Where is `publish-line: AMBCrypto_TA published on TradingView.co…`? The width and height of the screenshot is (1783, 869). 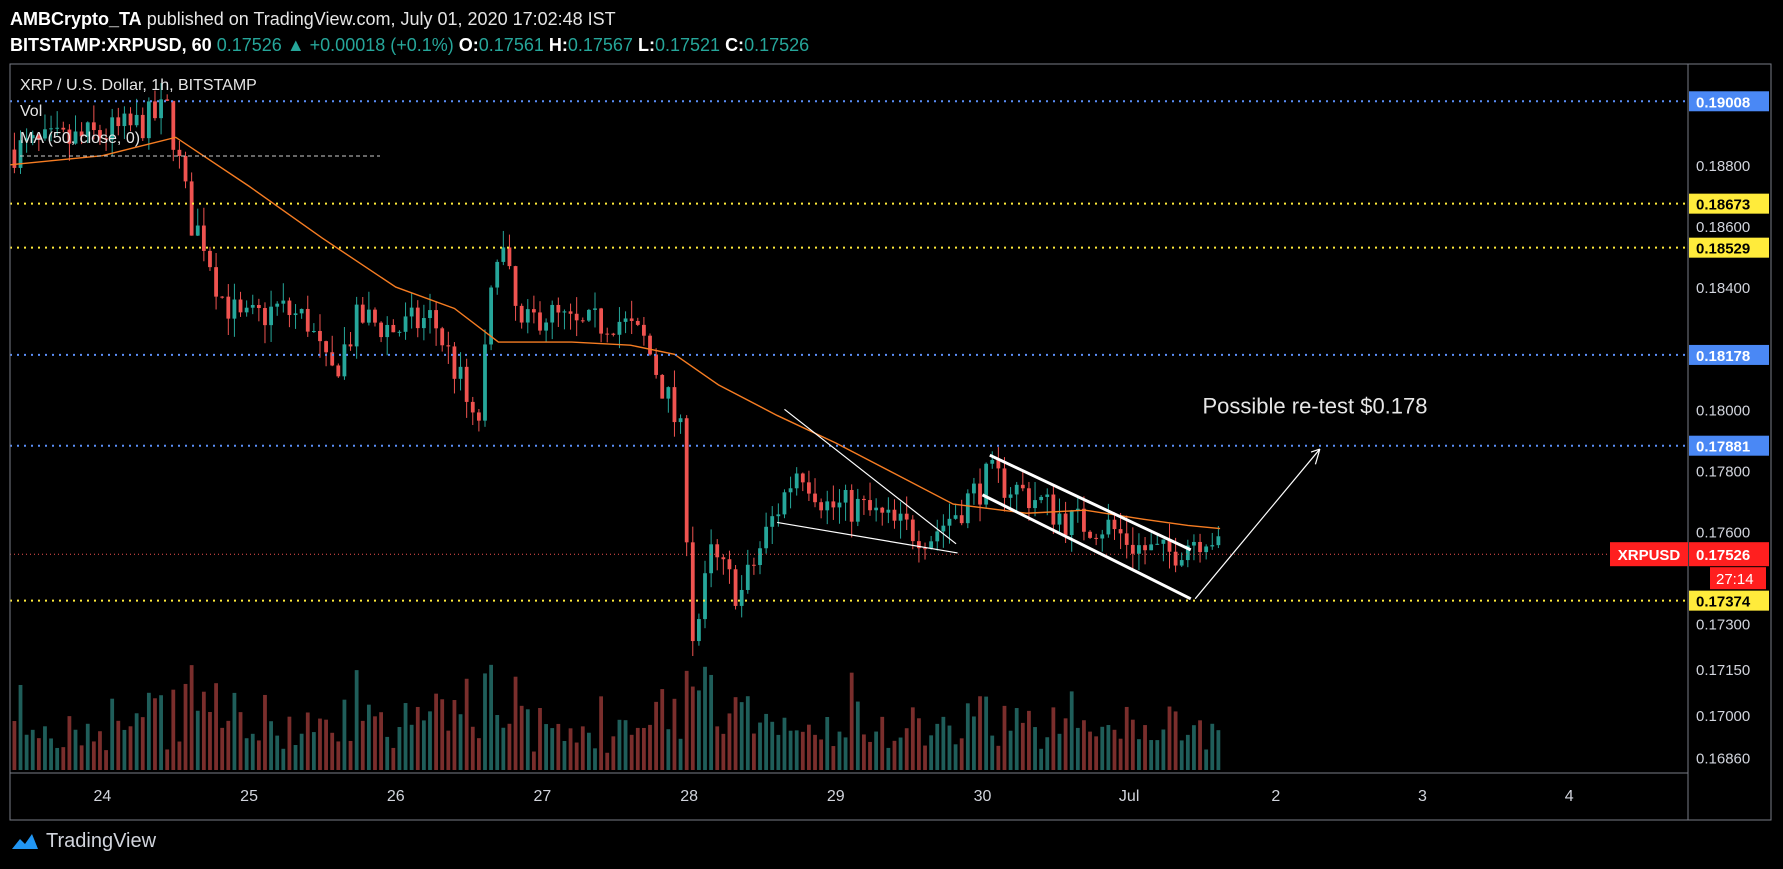 publish-line: AMBCrypto_TA published on TradingView.co… is located at coordinates (409, 19).